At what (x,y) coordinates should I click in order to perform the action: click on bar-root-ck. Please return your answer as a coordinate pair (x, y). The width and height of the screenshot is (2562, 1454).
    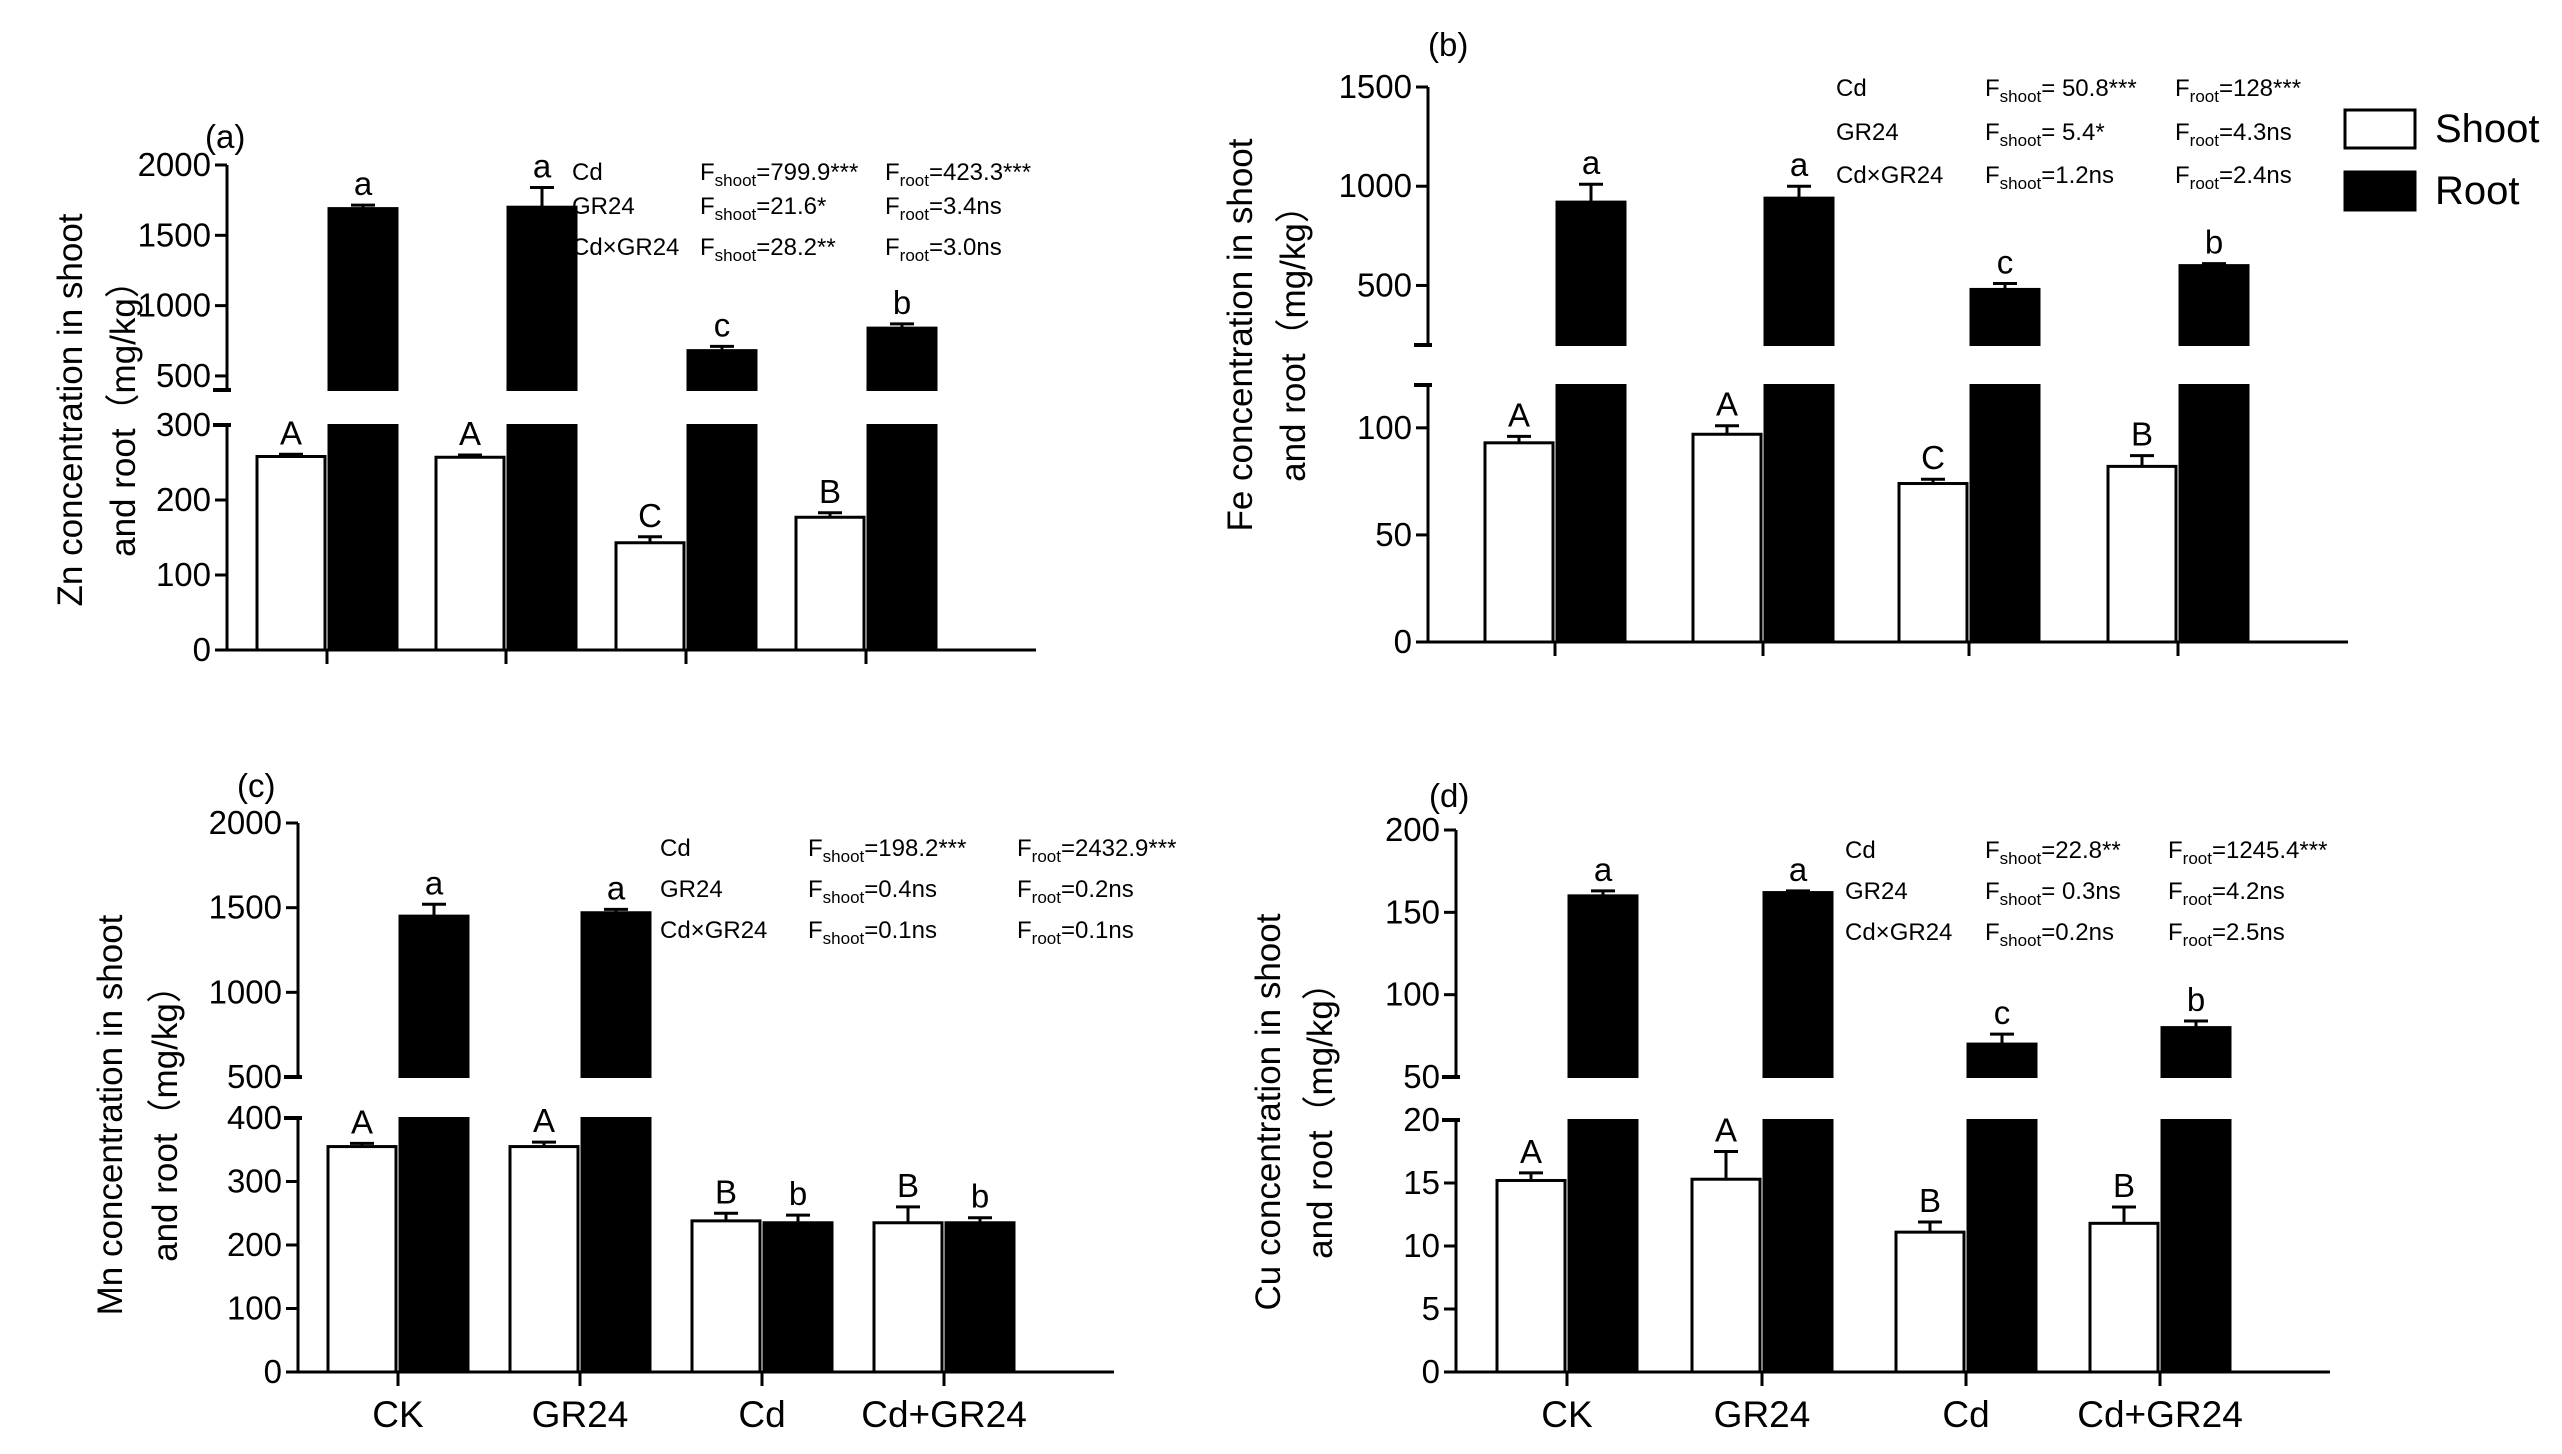
    Looking at the image, I should click on (434, 1144).